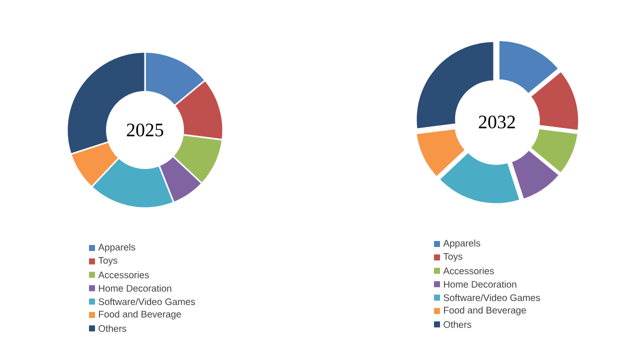 The width and height of the screenshot is (644, 345). Describe the element at coordinates (145, 130) in the screenshot. I see `text: 2025` at that location.